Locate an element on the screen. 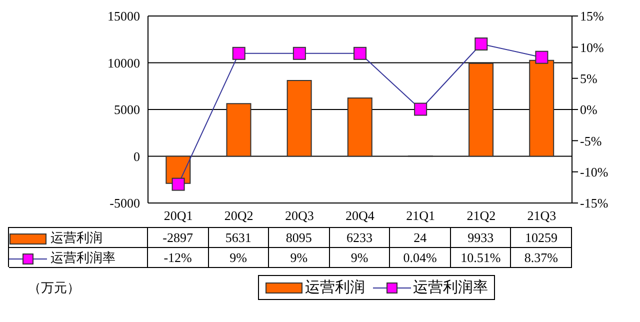 This screenshot has height=322, width=640. x-tick-label: 21Q2 is located at coordinates (481, 216).